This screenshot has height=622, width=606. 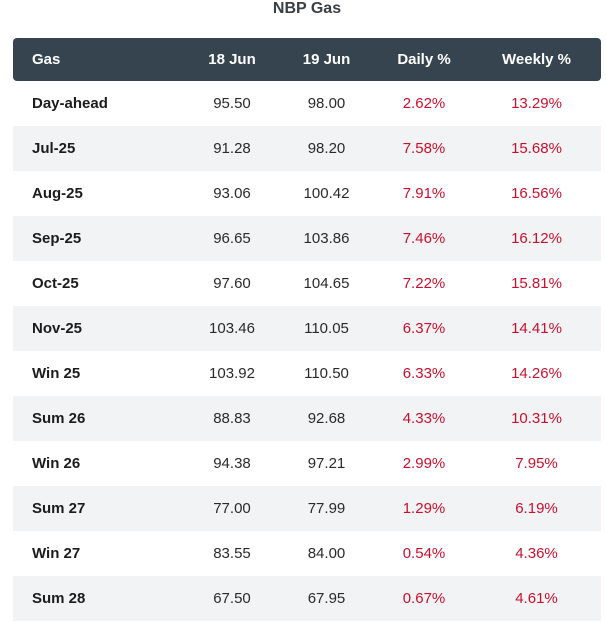 What do you see at coordinates (424, 148) in the screenshot?
I see `cell-daily-change: 7.58%` at bounding box center [424, 148].